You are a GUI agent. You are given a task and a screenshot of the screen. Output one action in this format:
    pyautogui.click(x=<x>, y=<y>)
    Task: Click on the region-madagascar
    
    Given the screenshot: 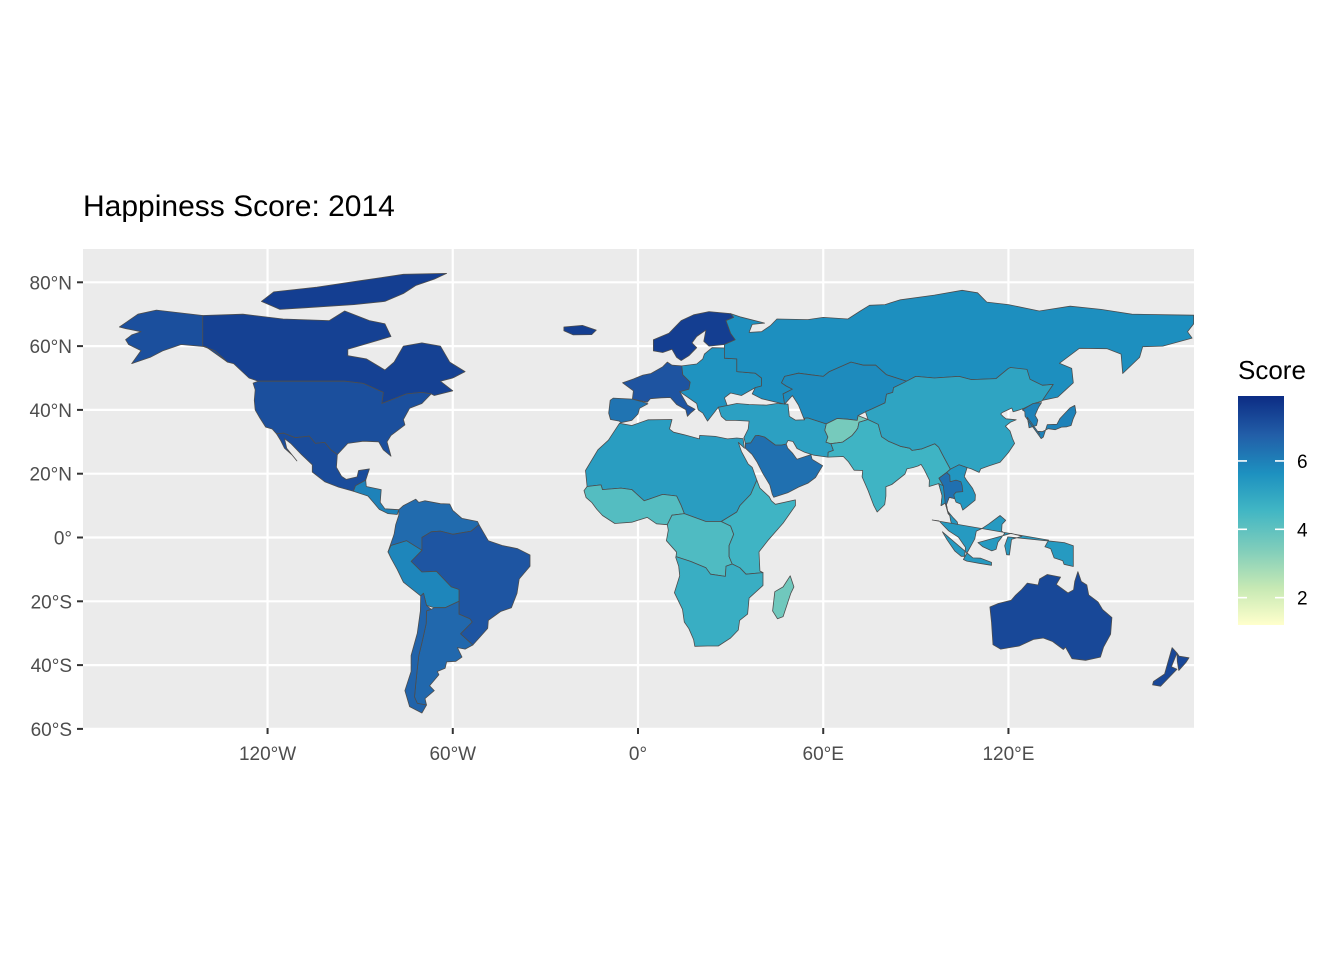 What is the action you would take?
    pyautogui.click(x=783, y=597)
    